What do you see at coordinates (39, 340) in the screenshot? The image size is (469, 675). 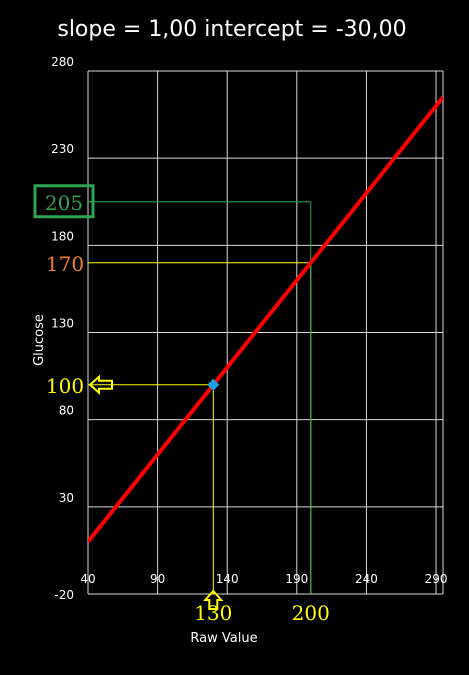 I see `y-axis-label: Glucose` at bounding box center [39, 340].